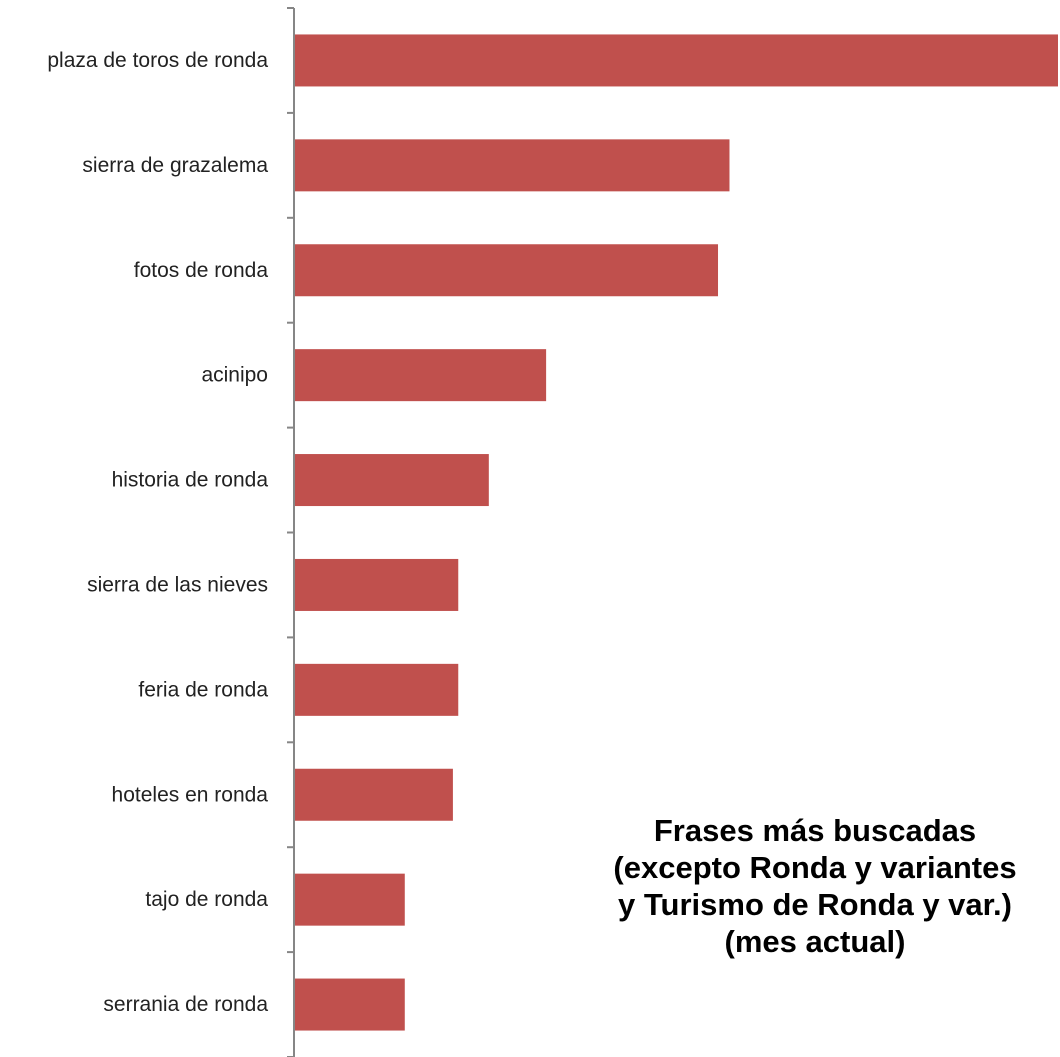 The image size is (1060, 1057). Describe the element at coordinates (175, 165) in the screenshot. I see `category-tick-label: sierra de grazalema` at that location.